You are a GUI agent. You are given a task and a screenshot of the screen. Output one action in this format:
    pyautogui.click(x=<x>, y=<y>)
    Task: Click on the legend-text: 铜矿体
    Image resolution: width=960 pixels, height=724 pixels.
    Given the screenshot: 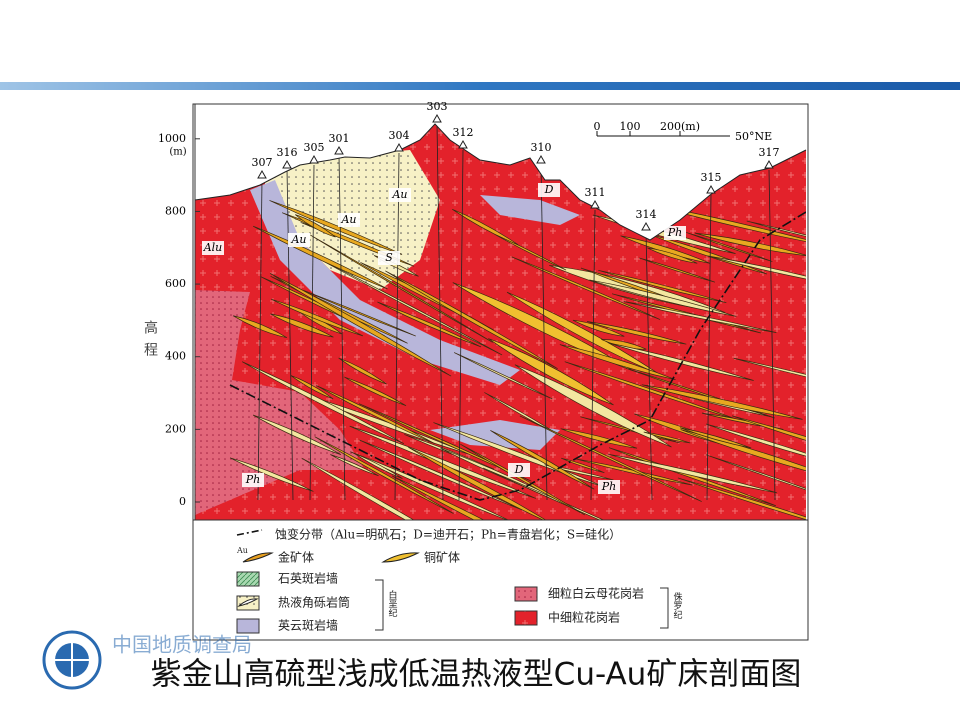 What is the action you would take?
    pyautogui.click(x=442, y=557)
    